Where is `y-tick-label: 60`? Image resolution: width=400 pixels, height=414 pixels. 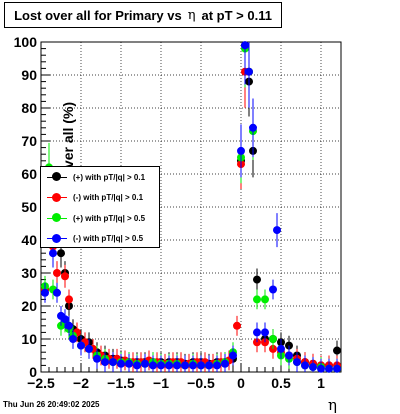
y-tick-label: 60 is located at coordinates (29, 174).